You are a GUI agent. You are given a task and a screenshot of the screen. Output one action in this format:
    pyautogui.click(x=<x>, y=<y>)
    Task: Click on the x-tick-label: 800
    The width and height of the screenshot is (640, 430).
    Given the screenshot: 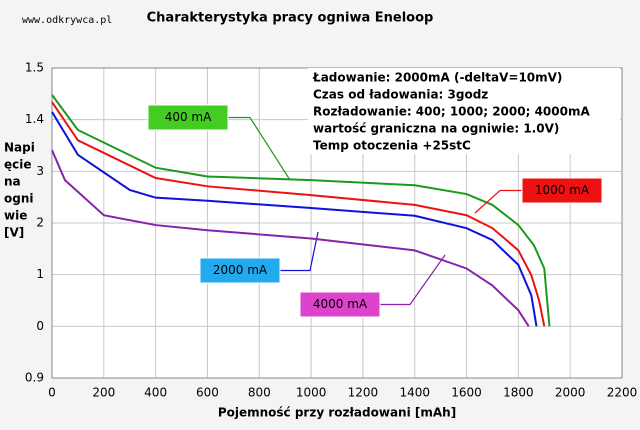 What is the action you would take?
    pyautogui.click(x=259, y=393)
    